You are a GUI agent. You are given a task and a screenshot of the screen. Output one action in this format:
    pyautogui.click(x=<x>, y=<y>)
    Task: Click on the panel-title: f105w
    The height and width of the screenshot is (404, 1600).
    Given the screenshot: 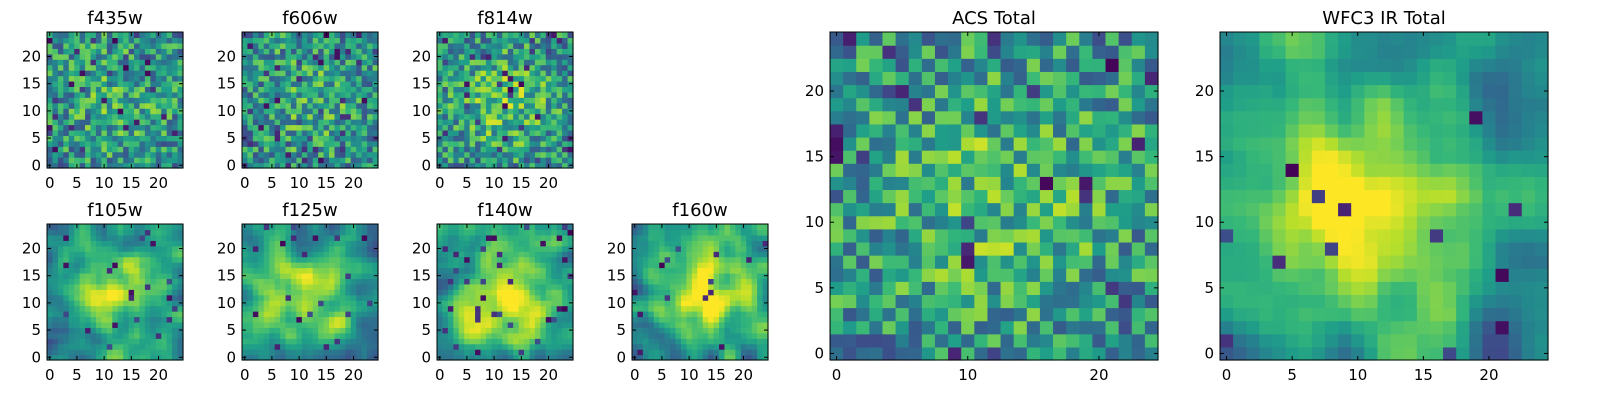 What is the action you would take?
    pyautogui.click(x=114, y=210)
    